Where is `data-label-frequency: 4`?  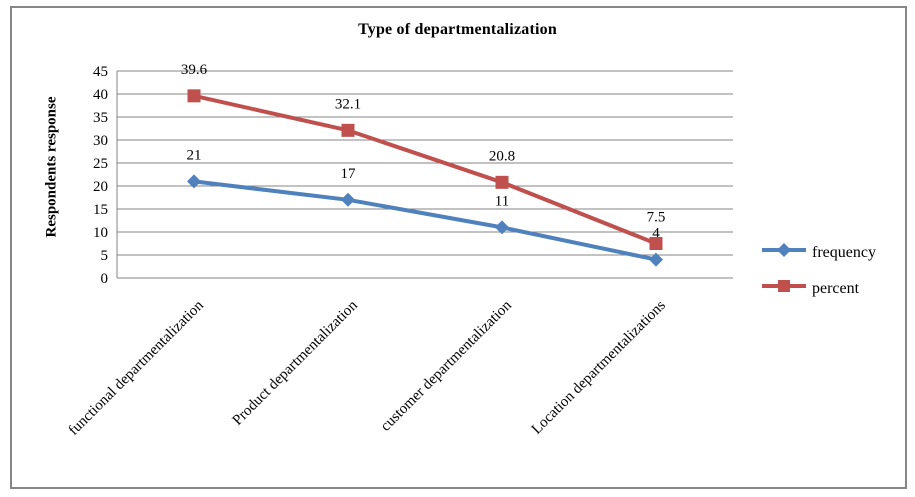 data-label-frequency: 4 is located at coordinates (656, 234).